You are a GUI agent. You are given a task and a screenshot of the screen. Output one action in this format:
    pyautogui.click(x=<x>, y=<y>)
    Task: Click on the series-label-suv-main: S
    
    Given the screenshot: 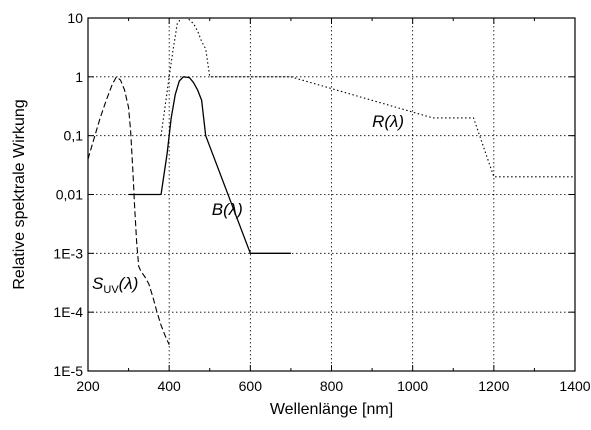 What is the action you would take?
    pyautogui.click(x=98, y=283)
    